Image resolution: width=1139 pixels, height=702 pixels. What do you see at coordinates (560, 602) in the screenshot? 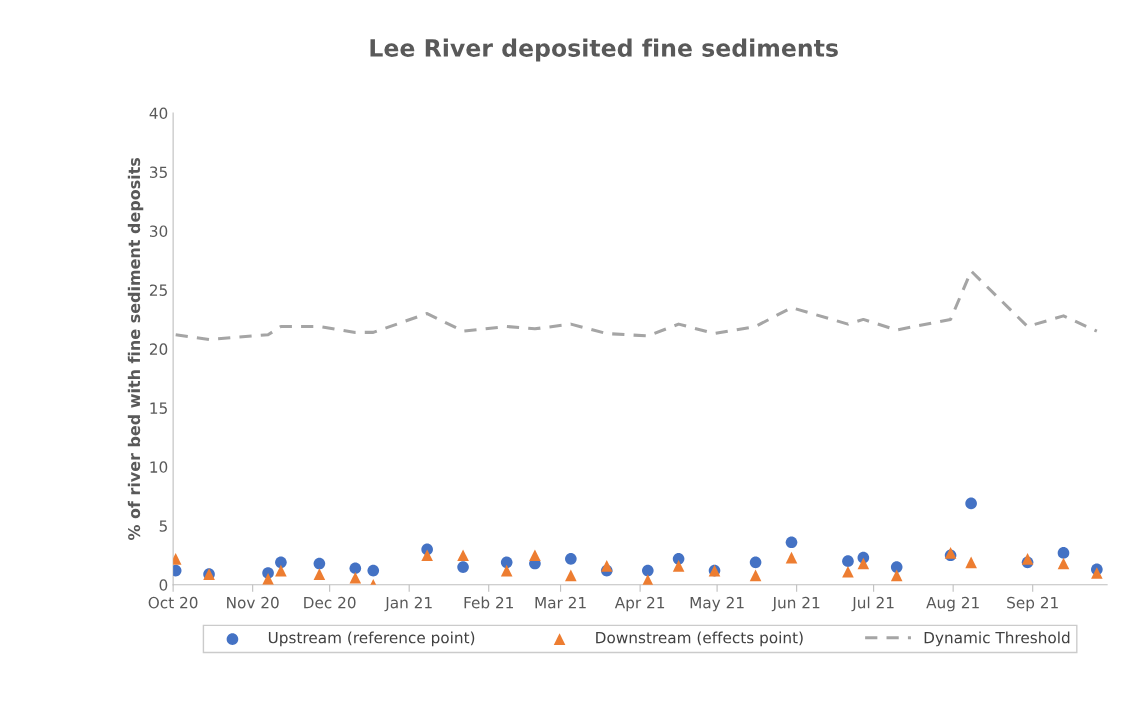
I see `x-tick-label: Mar 21` at bounding box center [560, 602].